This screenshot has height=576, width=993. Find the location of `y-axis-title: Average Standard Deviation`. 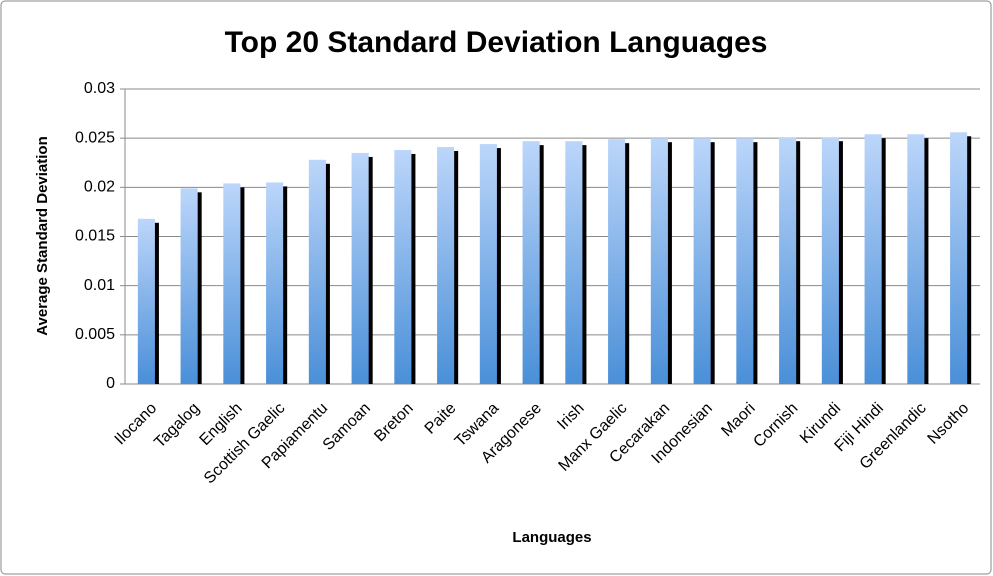

y-axis-title: Average Standard Deviation is located at coordinates (42, 236).